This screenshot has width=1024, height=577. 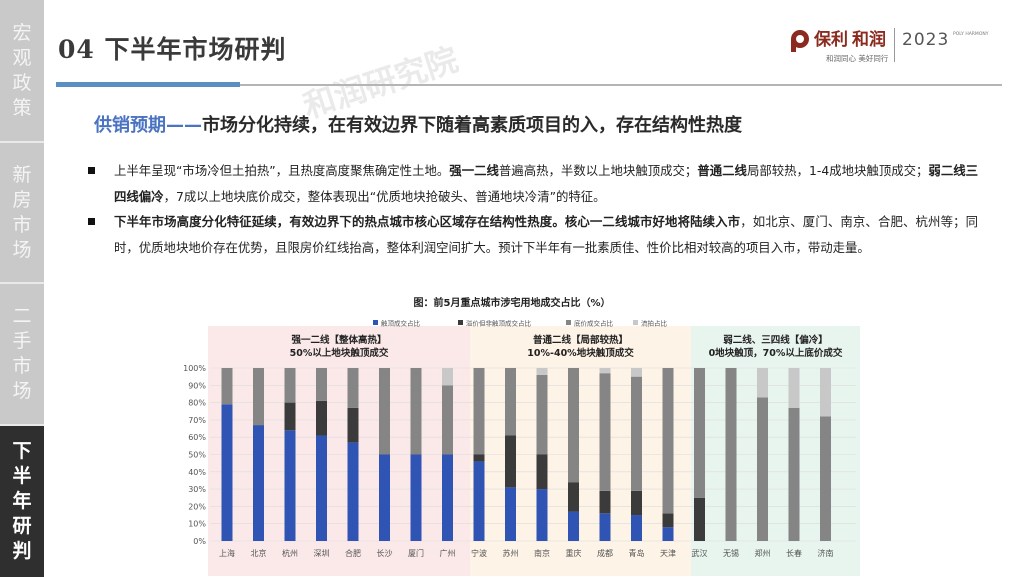 I want to click on nav-item-new-homes: 新房市场, so click(x=22, y=213).